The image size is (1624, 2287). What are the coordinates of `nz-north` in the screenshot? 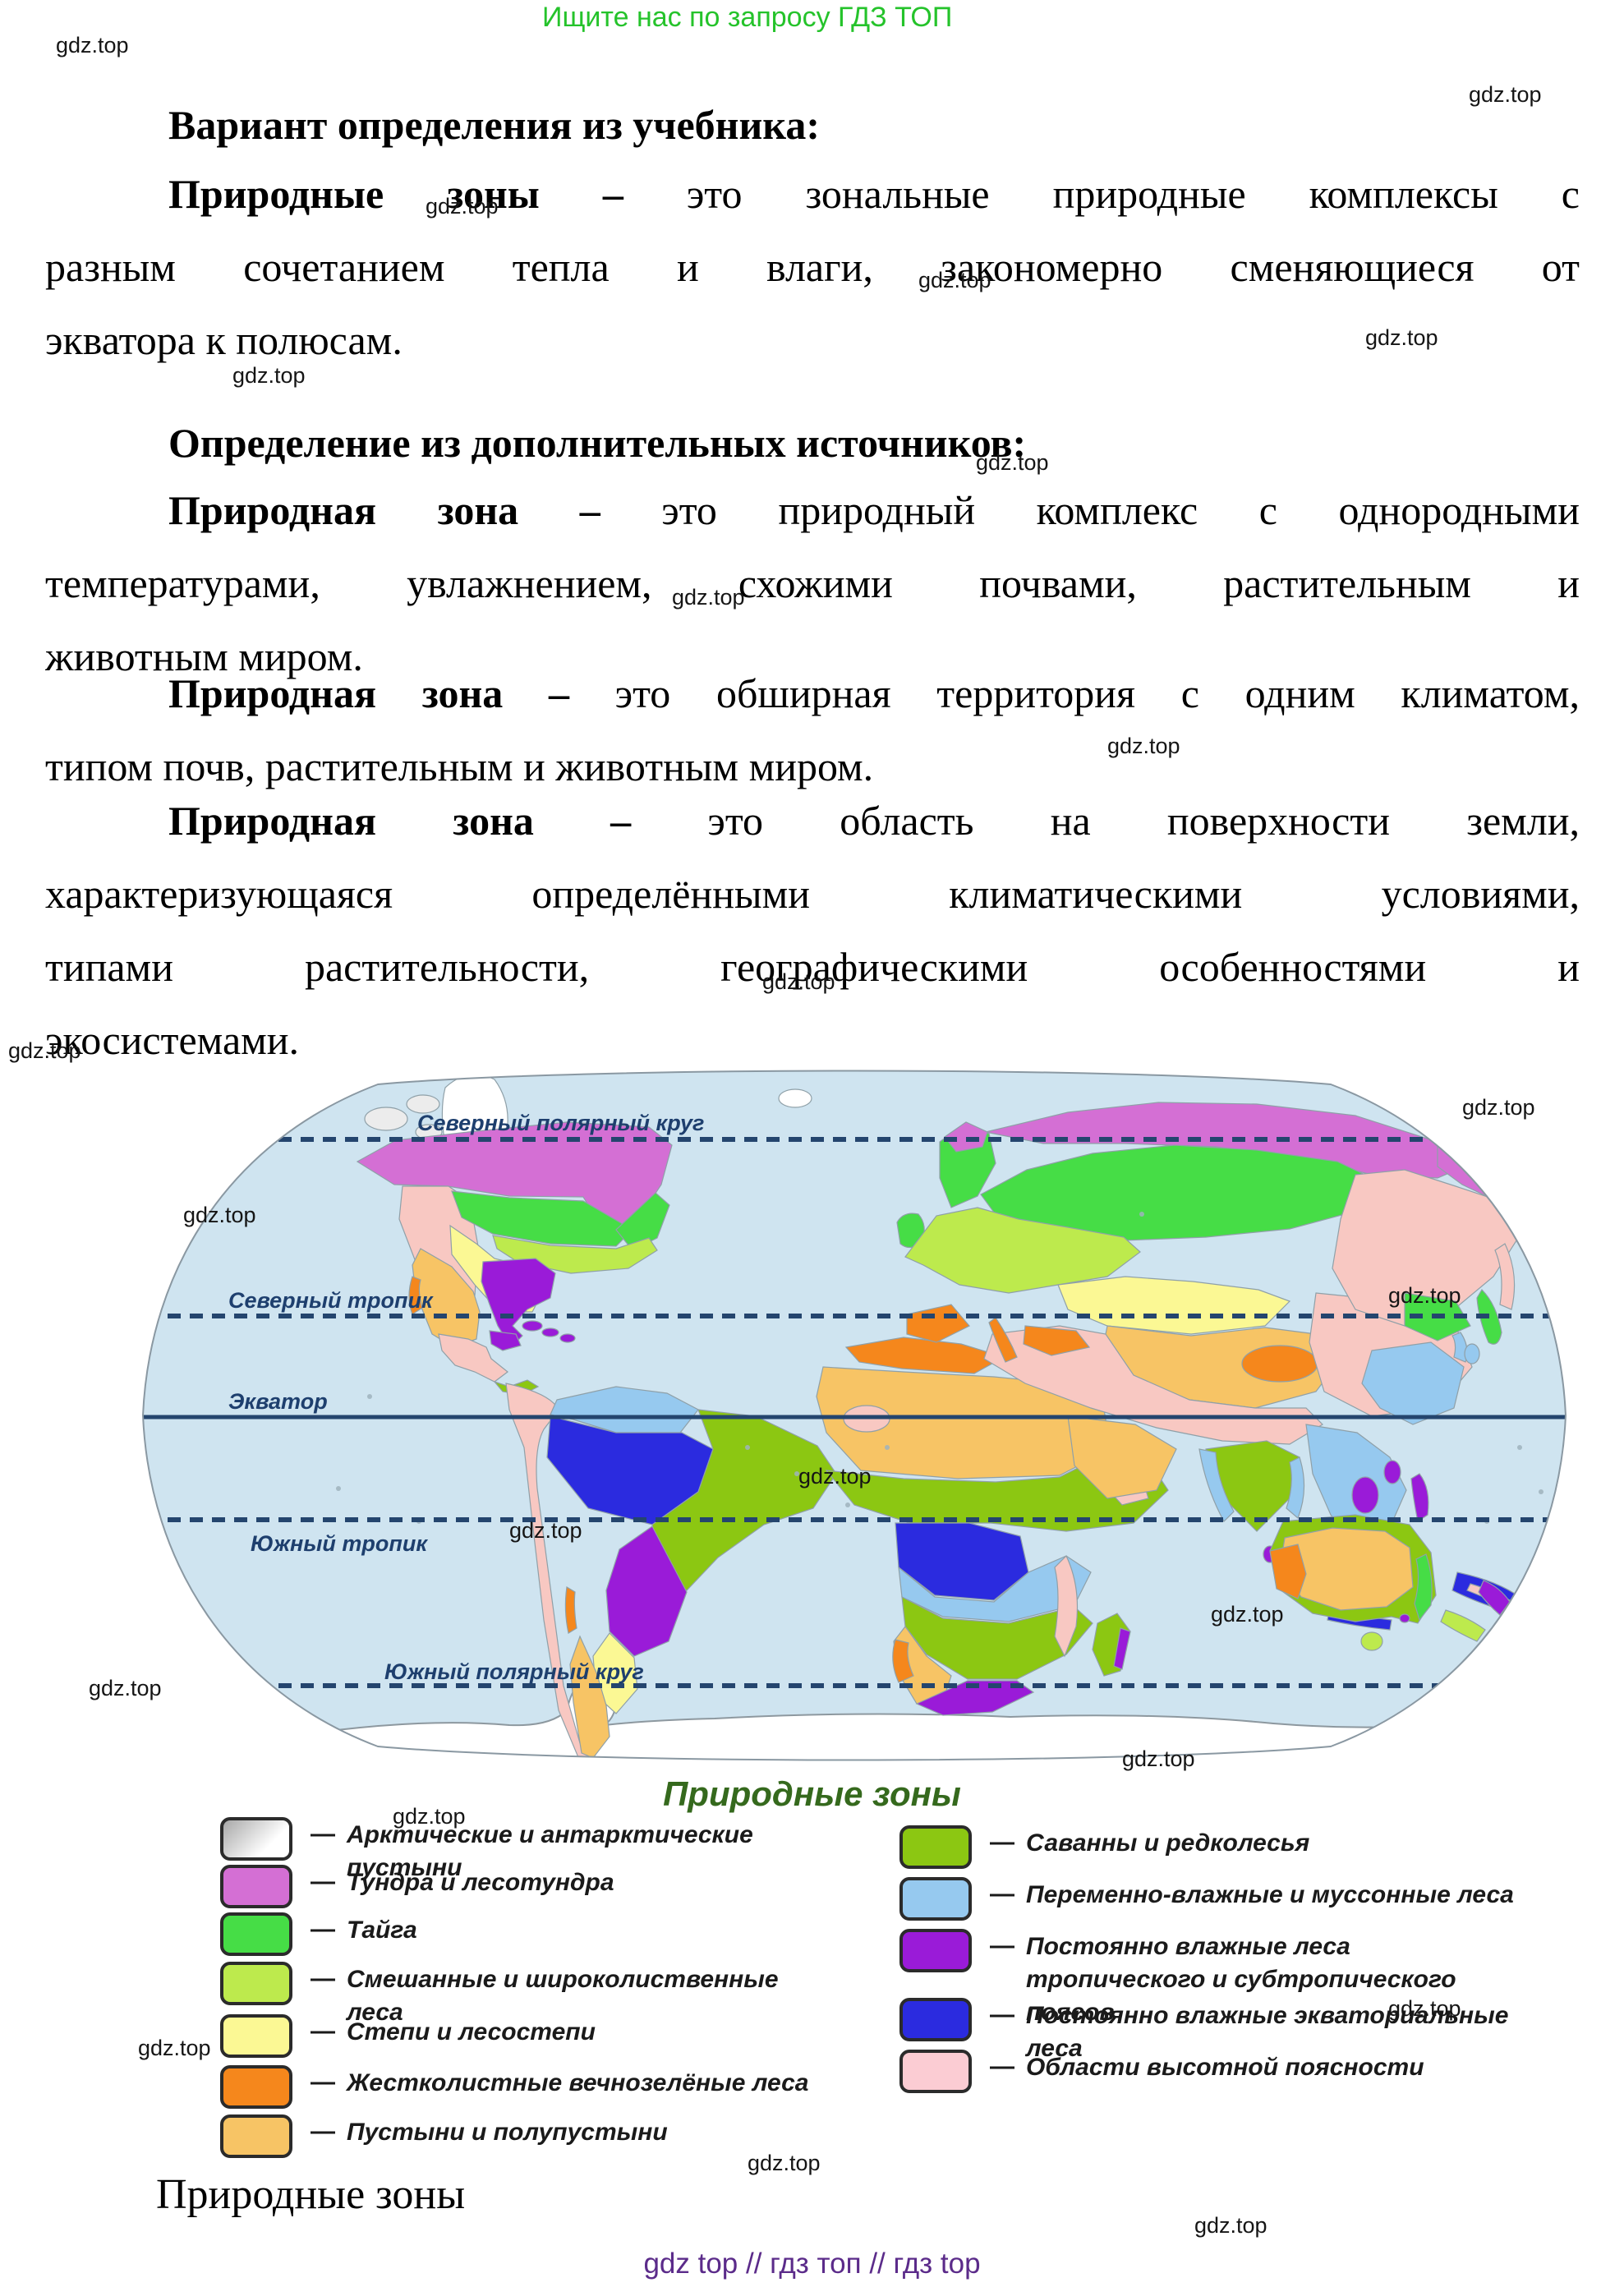 It's located at (1494, 1598).